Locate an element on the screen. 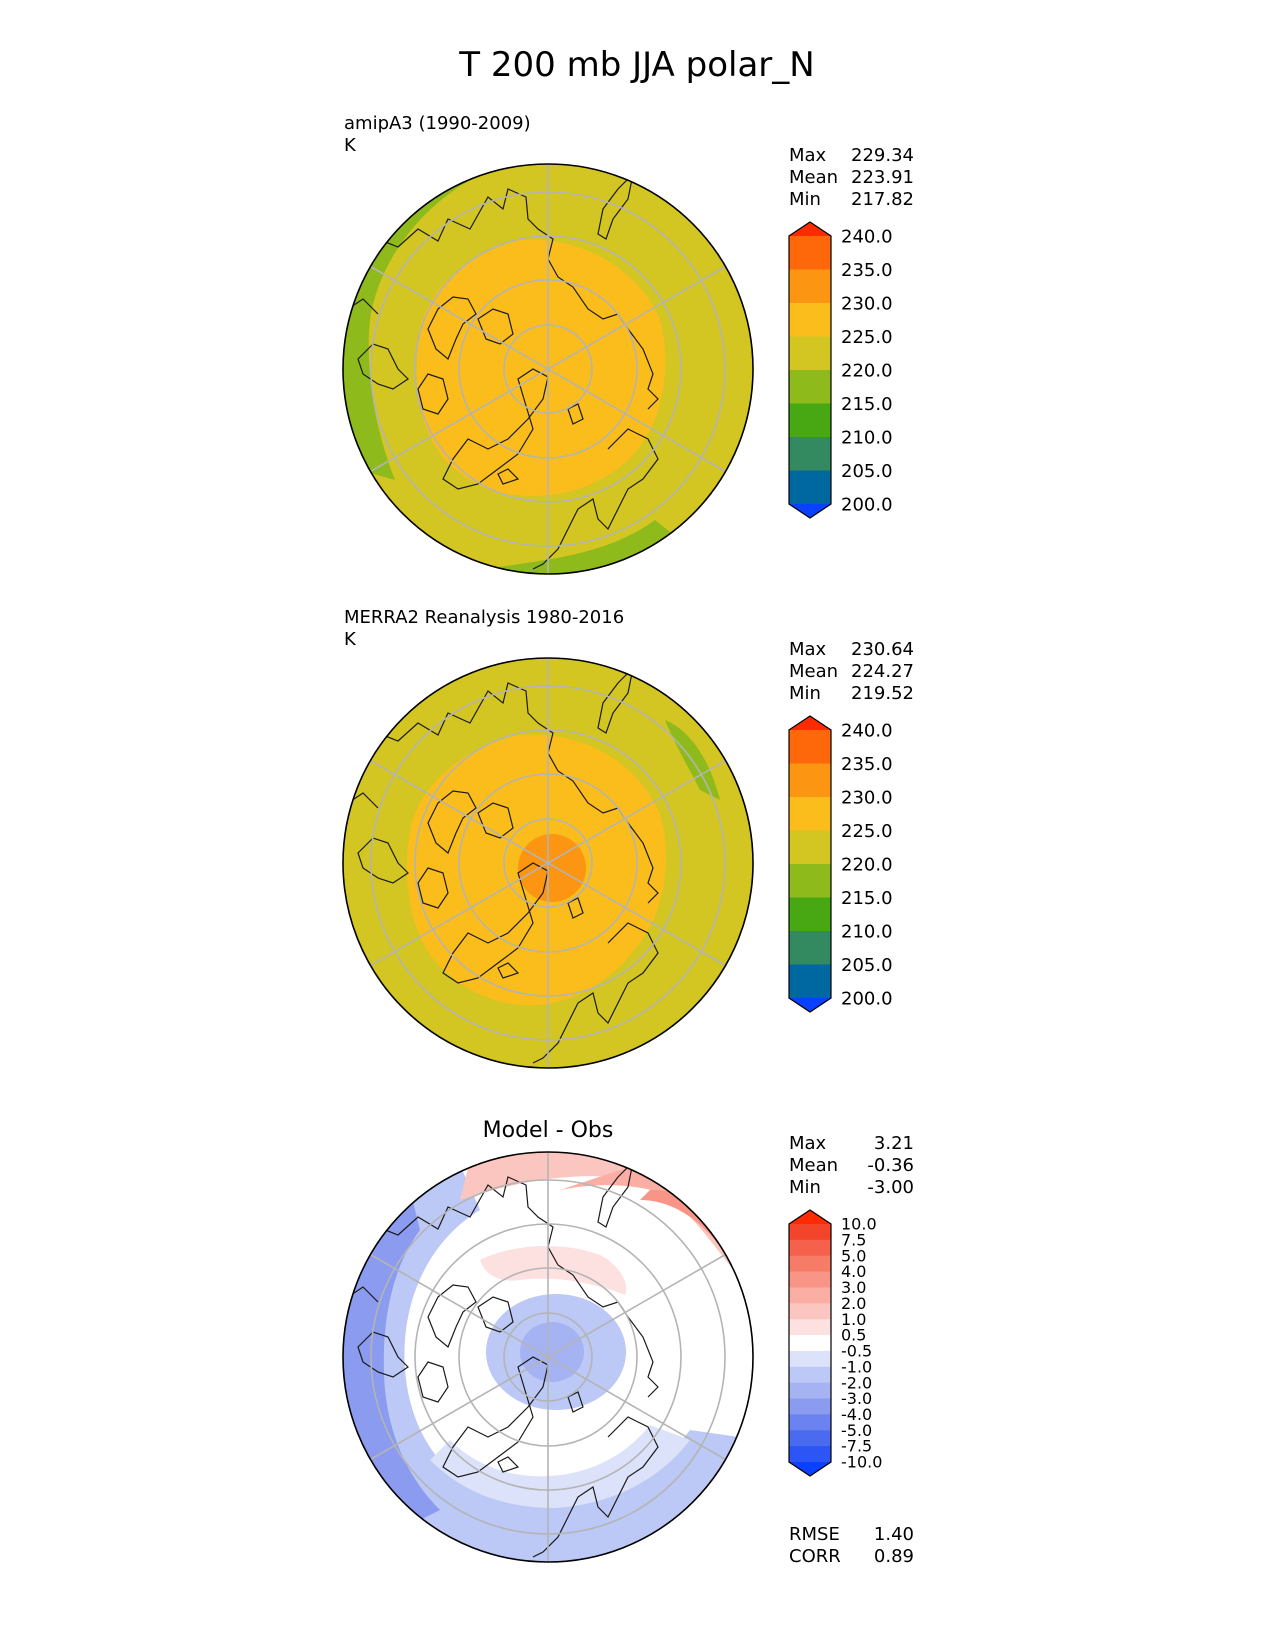  colorbar-tick-label: 10.0 is located at coordinates (859, 1224).